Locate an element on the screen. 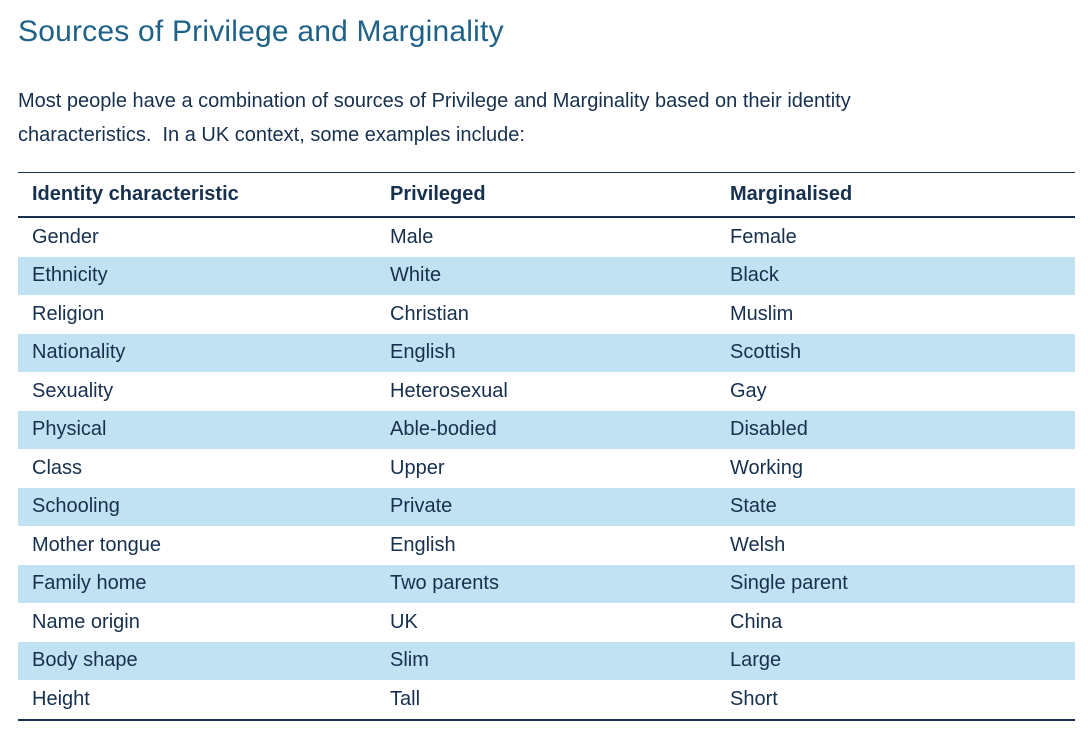 The width and height of the screenshot is (1088, 735). table-row: Ethnicity White Black is located at coordinates (546, 275).